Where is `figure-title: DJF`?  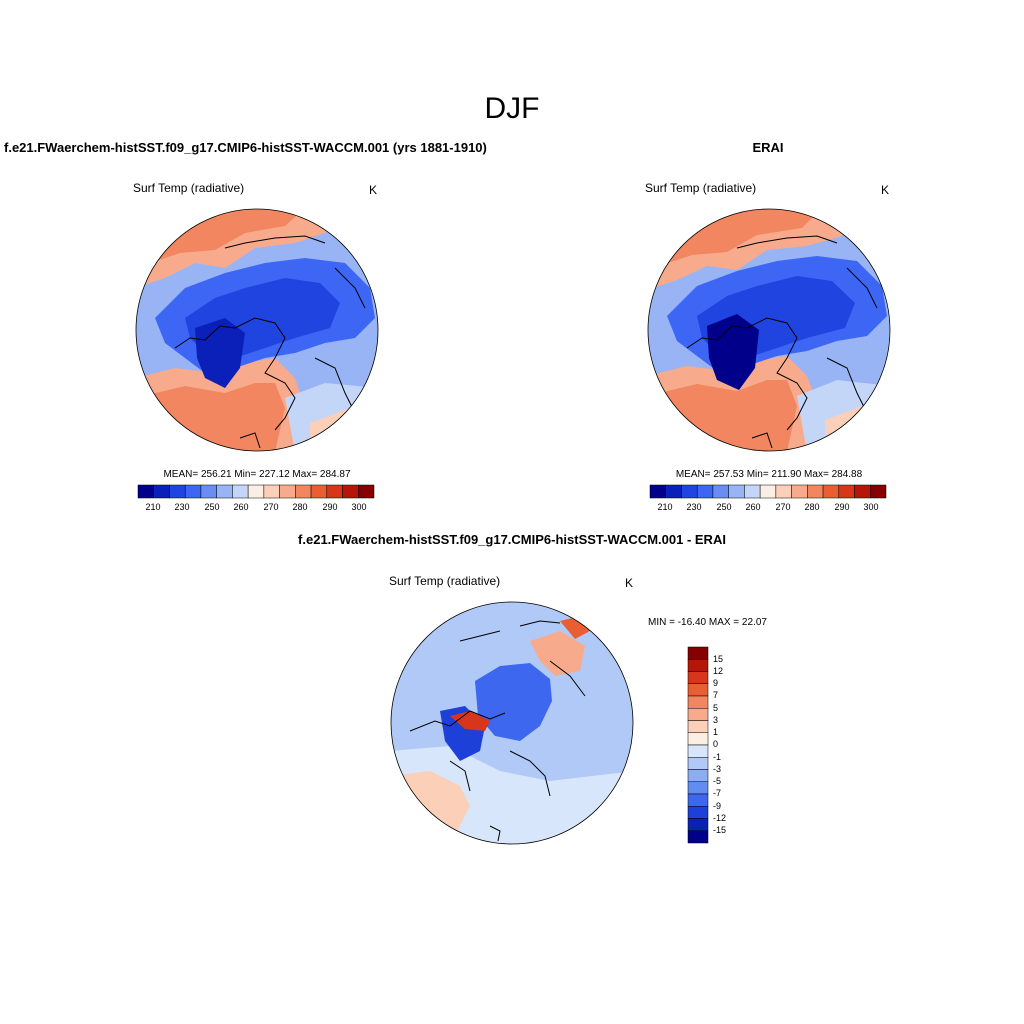 figure-title: DJF is located at coordinates (512, 108).